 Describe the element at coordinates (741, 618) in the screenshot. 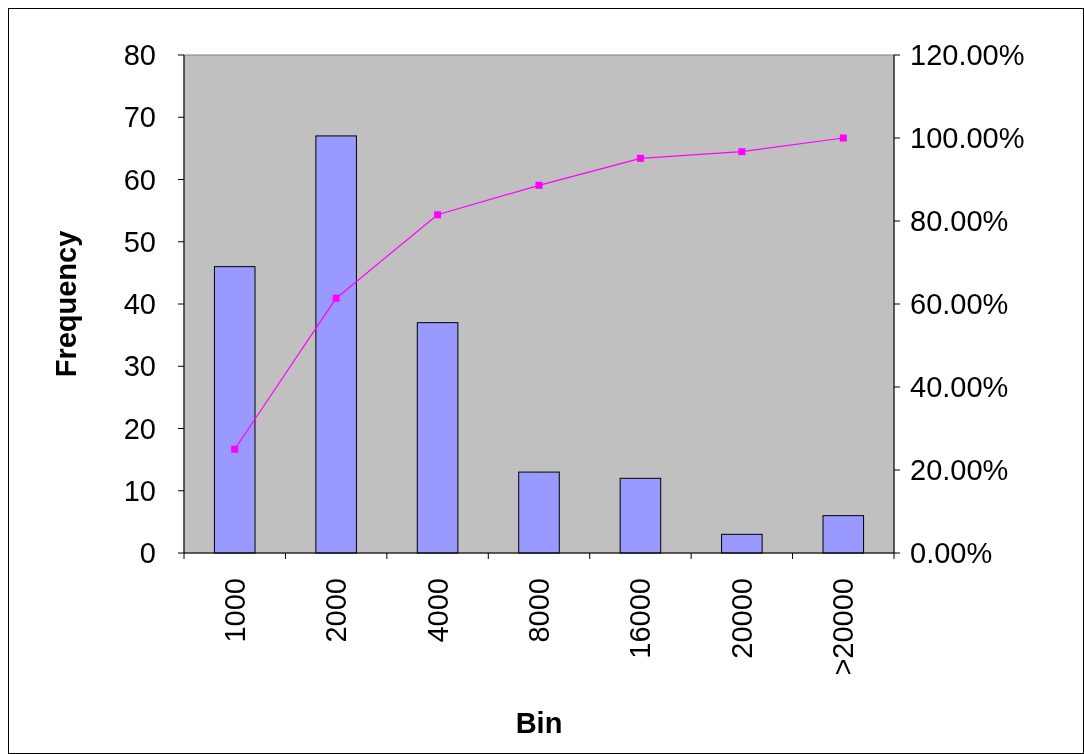

I see `x-tick-label: 20000` at that location.